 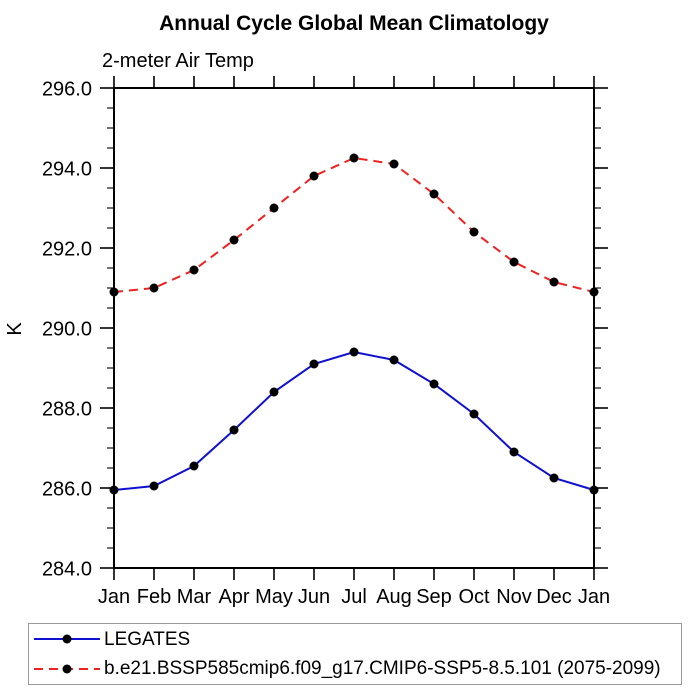 What do you see at coordinates (314, 597) in the screenshot?
I see `x-tick-label: Jun` at bounding box center [314, 597].